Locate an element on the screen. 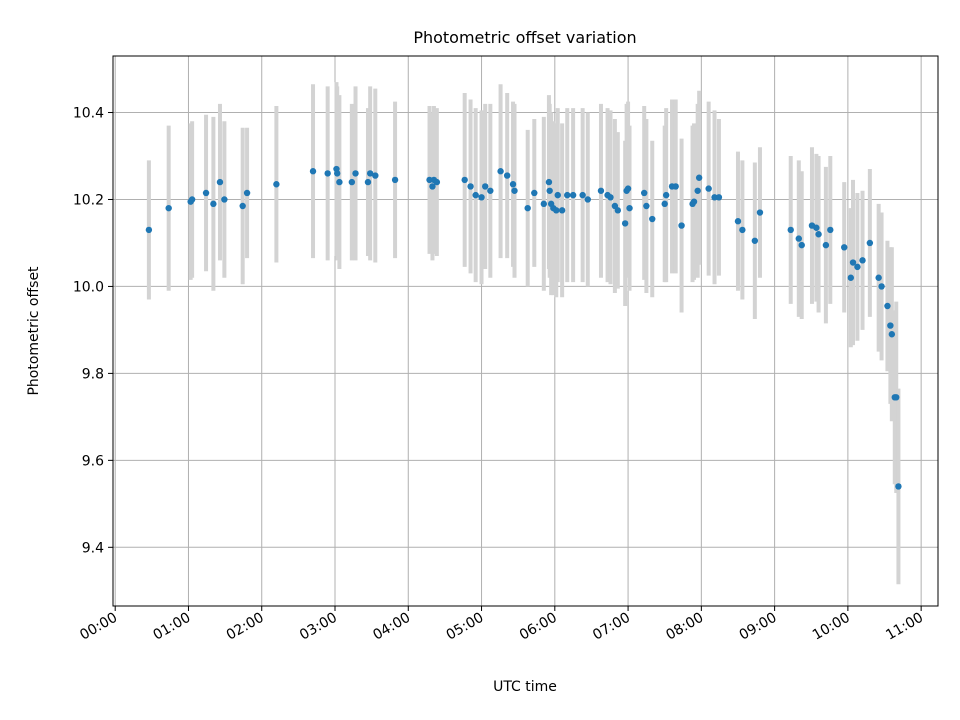  y-axis-label: Photometric offset is located at coordinates (34, 331).